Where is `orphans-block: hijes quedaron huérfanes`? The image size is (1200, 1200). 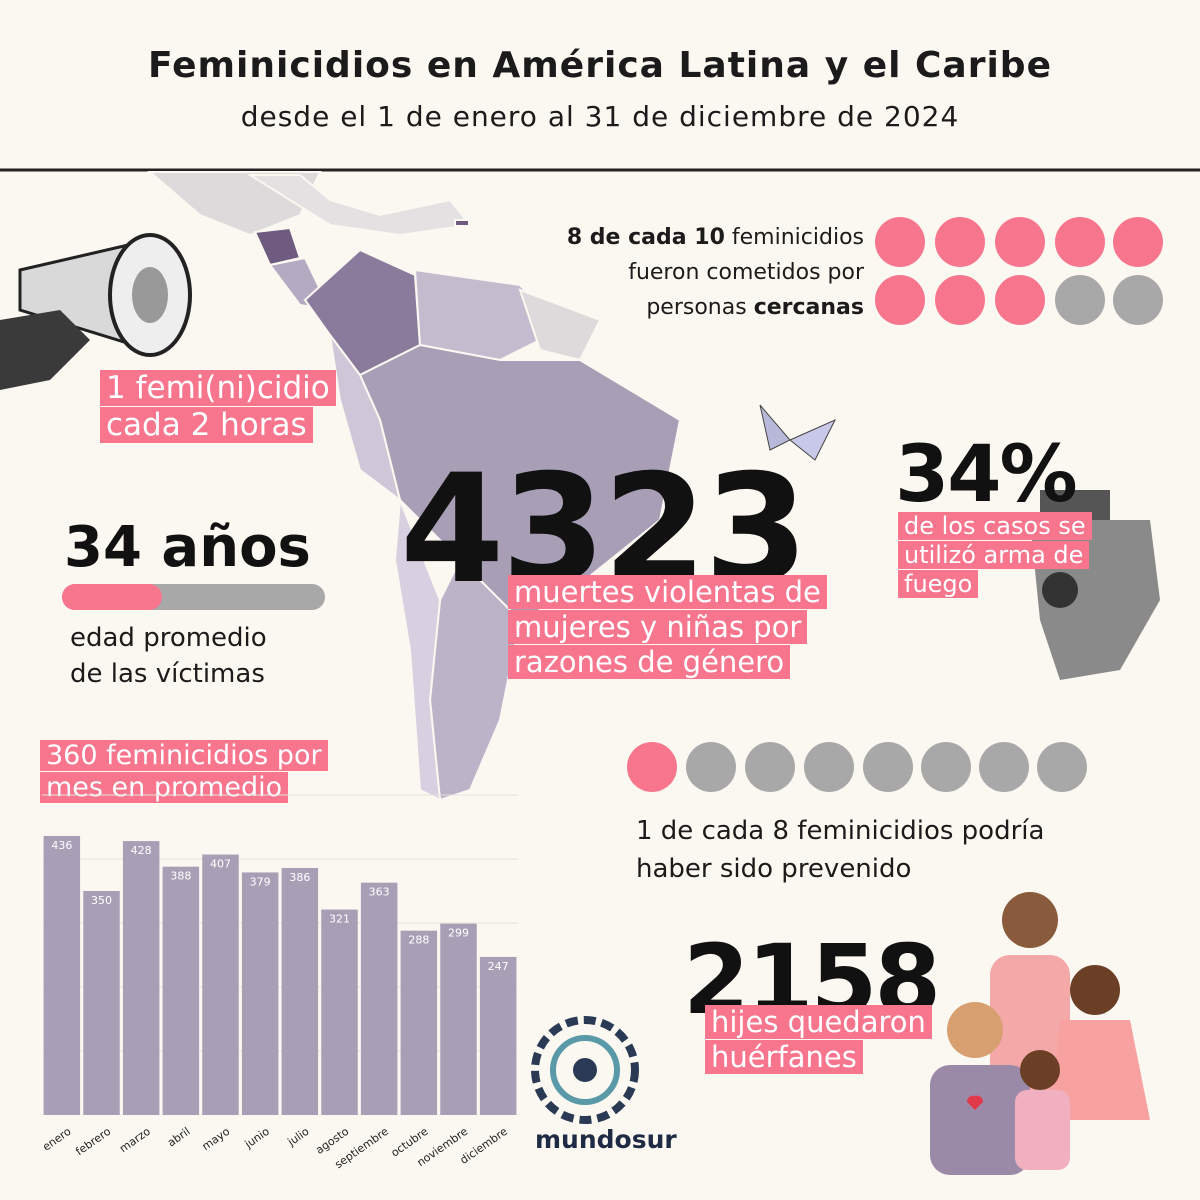 orphans-block: hijes quedaron huérfanes is located at coordinates (818, 1040).